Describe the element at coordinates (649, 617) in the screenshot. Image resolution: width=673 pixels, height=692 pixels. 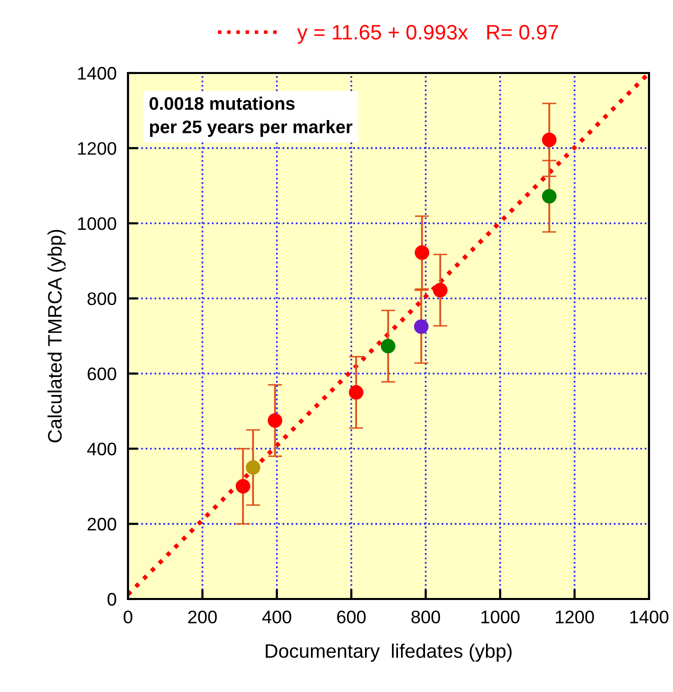
I see `x-tick-label: 1400` at that location.